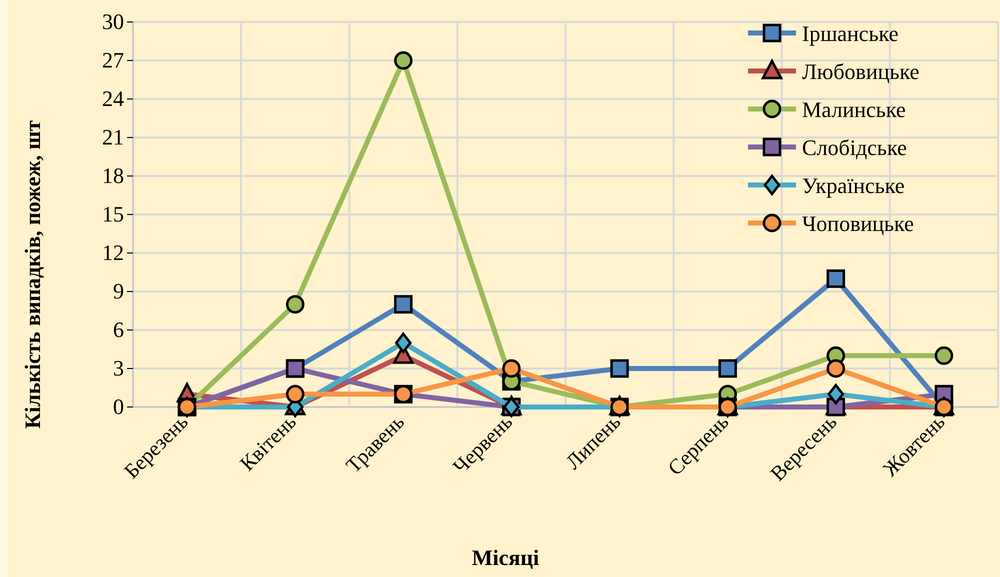  Describe the element at coordinates (113, 175) in the screenshot. I see `y-tick-label: 18` at that location.